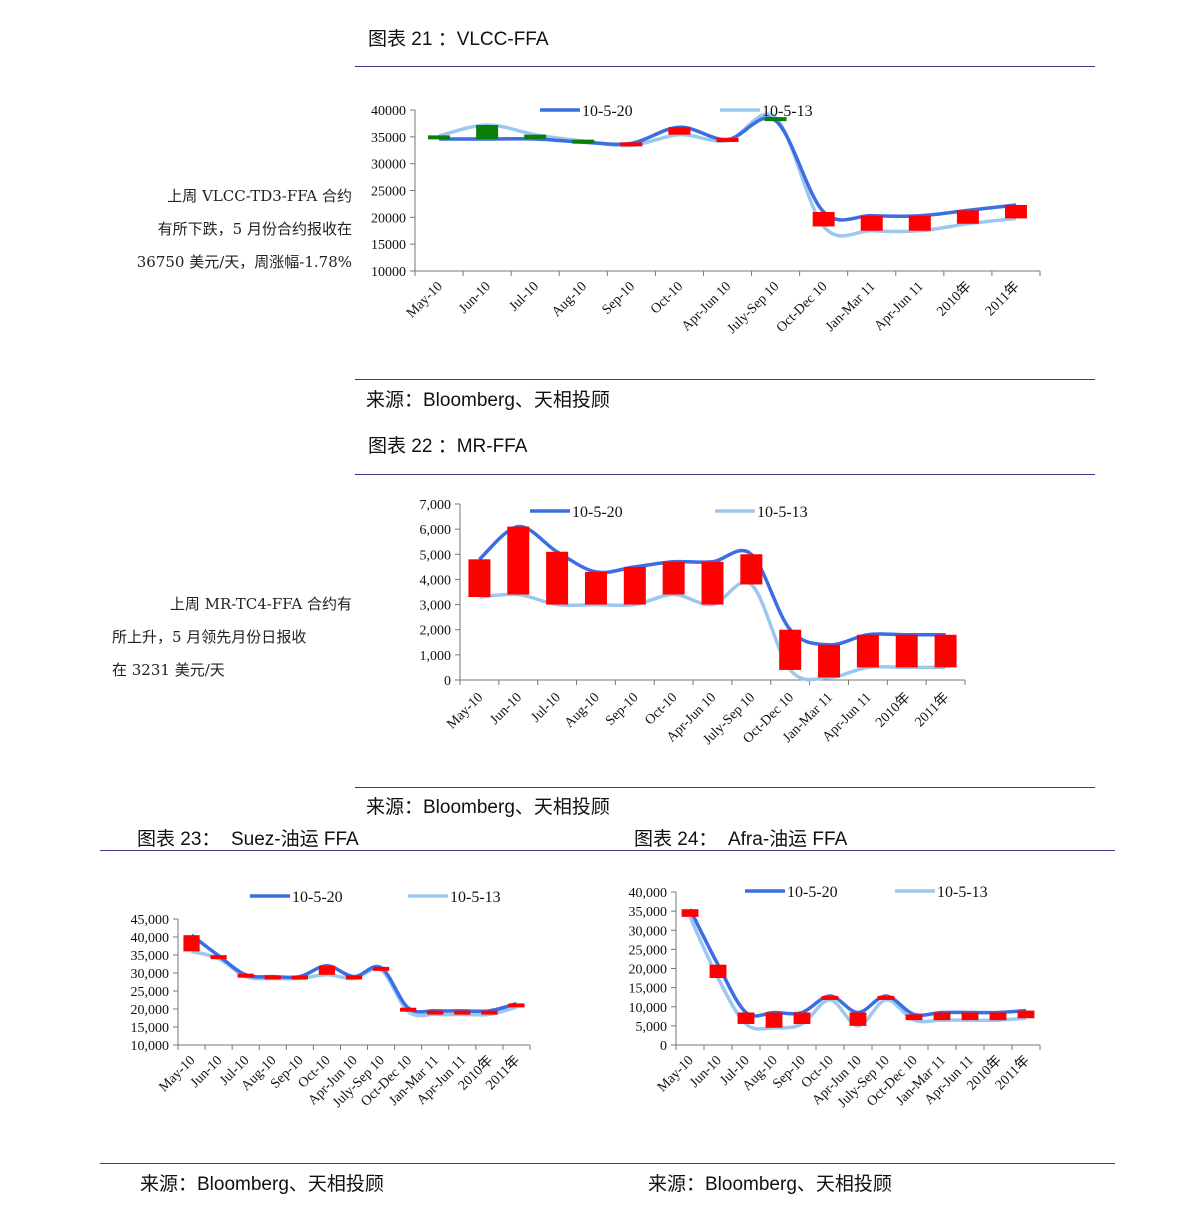  What do you see at coordinates (388, 245) in the screenshot?
I see `y-tick-label: 15000` at bounding box center [388, 245].